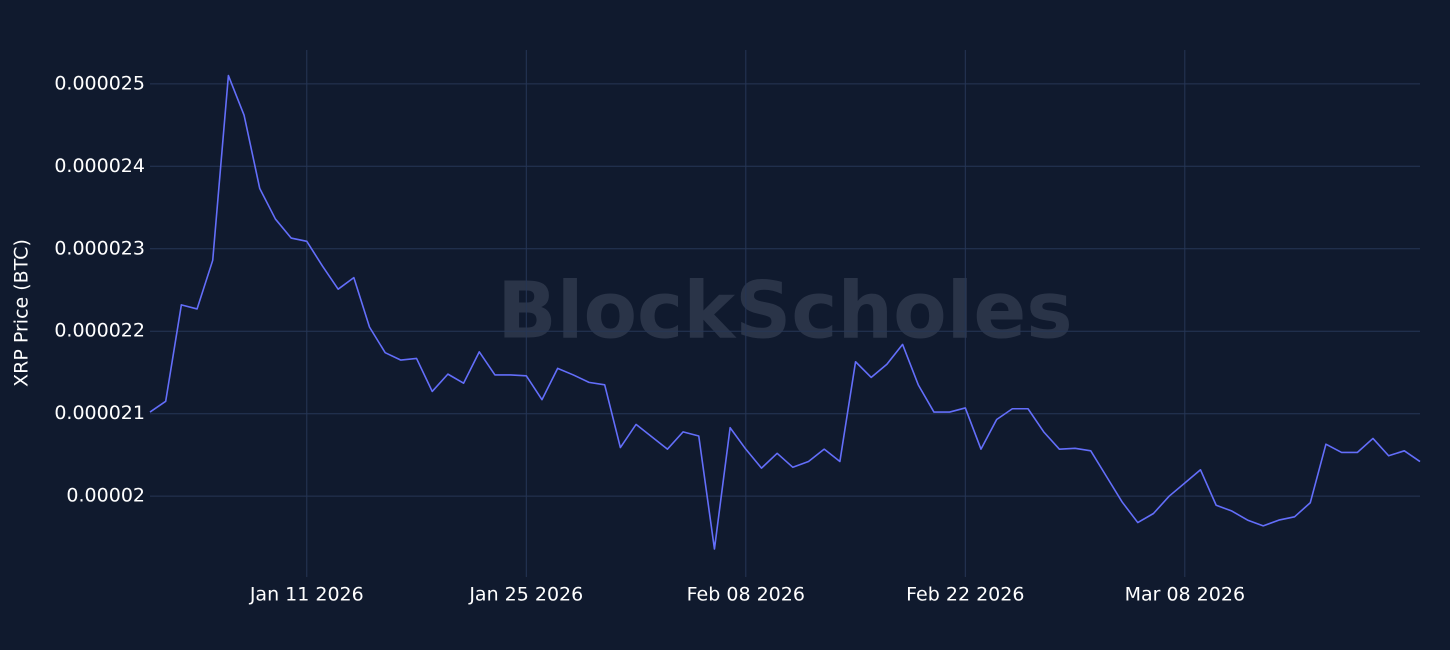 This screenshot has height=650, width=1450. Describe the element at coordinates (746, 595) in the screenshot. I see `x-tick-label: Feb 08 2026` at that location.